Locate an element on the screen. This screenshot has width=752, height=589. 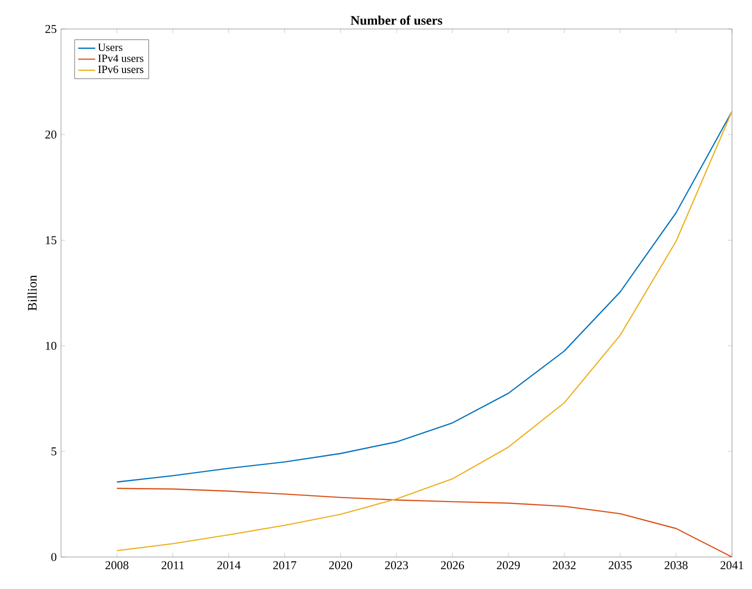
x-tick-label: 2011 is located at coordinates (173, 565).